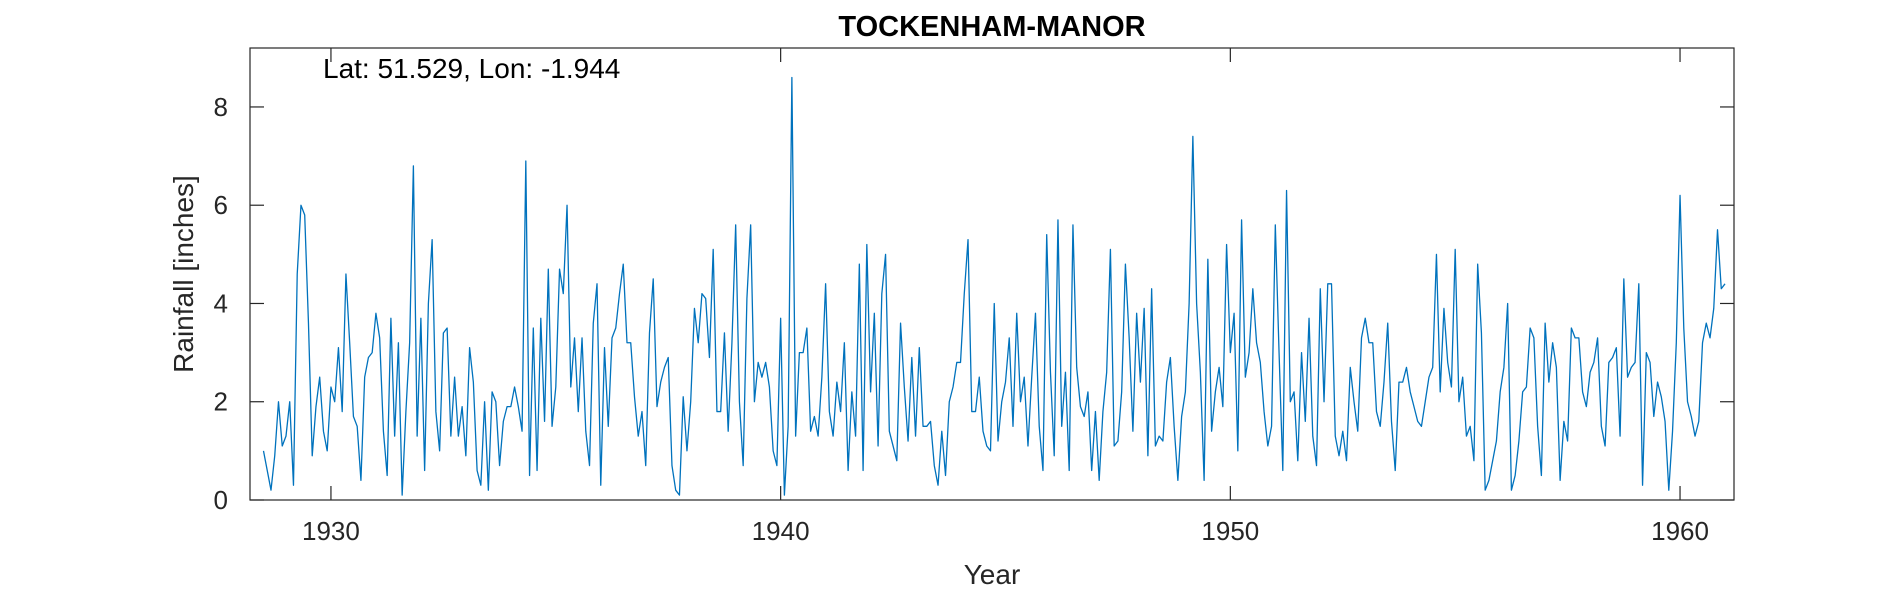 This screenshot has width=1890, height=591. What do you see at coordinates (1230, 531) in the screenshot?
I see `x-tick-label: 1950` at bounding box center [1230, 531].